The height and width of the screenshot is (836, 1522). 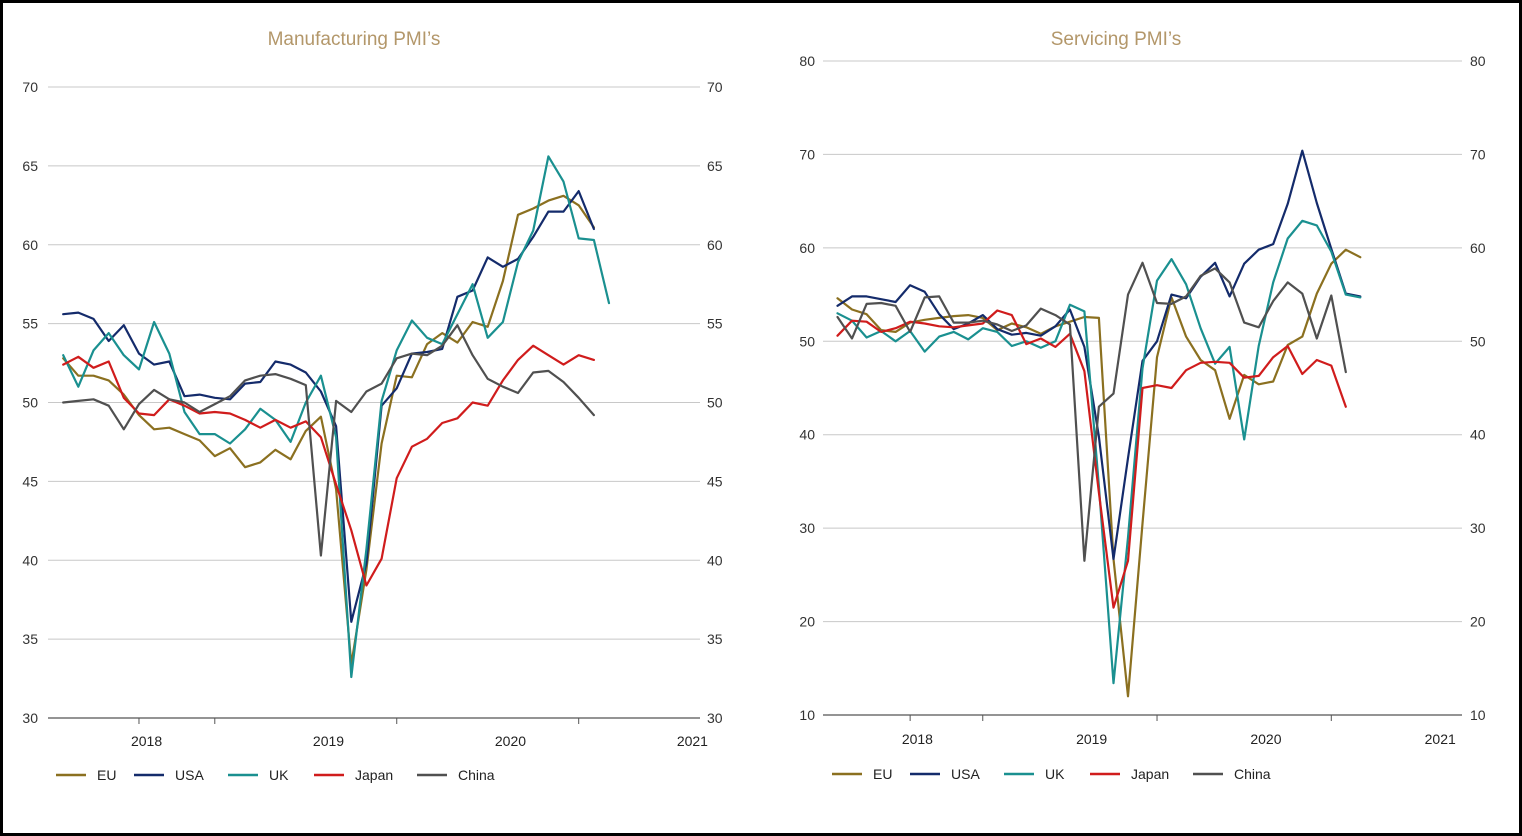 I want to click on chart-title: Servicing PMI’s, so click(x=1116, y=39).